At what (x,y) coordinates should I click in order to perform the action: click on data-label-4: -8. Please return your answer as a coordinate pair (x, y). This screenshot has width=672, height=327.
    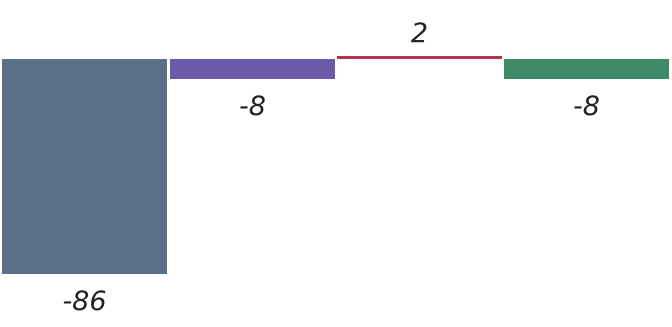
    Looking at the image, I should click on (586, 106).